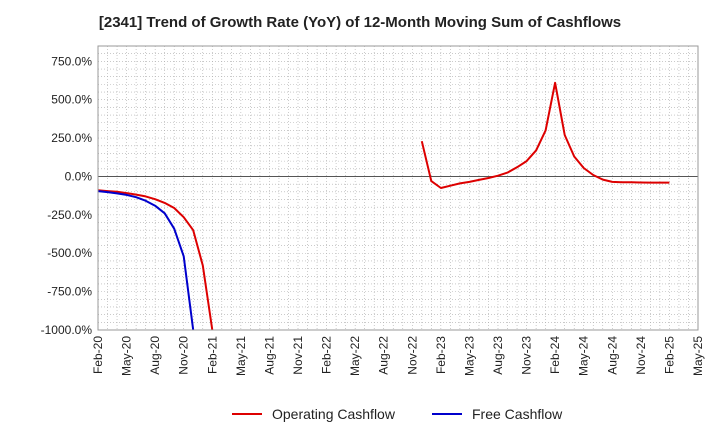 The height and width of the screenshot is (440, 720). I want to click on x-tick-label: May-22, so click(355, 356).